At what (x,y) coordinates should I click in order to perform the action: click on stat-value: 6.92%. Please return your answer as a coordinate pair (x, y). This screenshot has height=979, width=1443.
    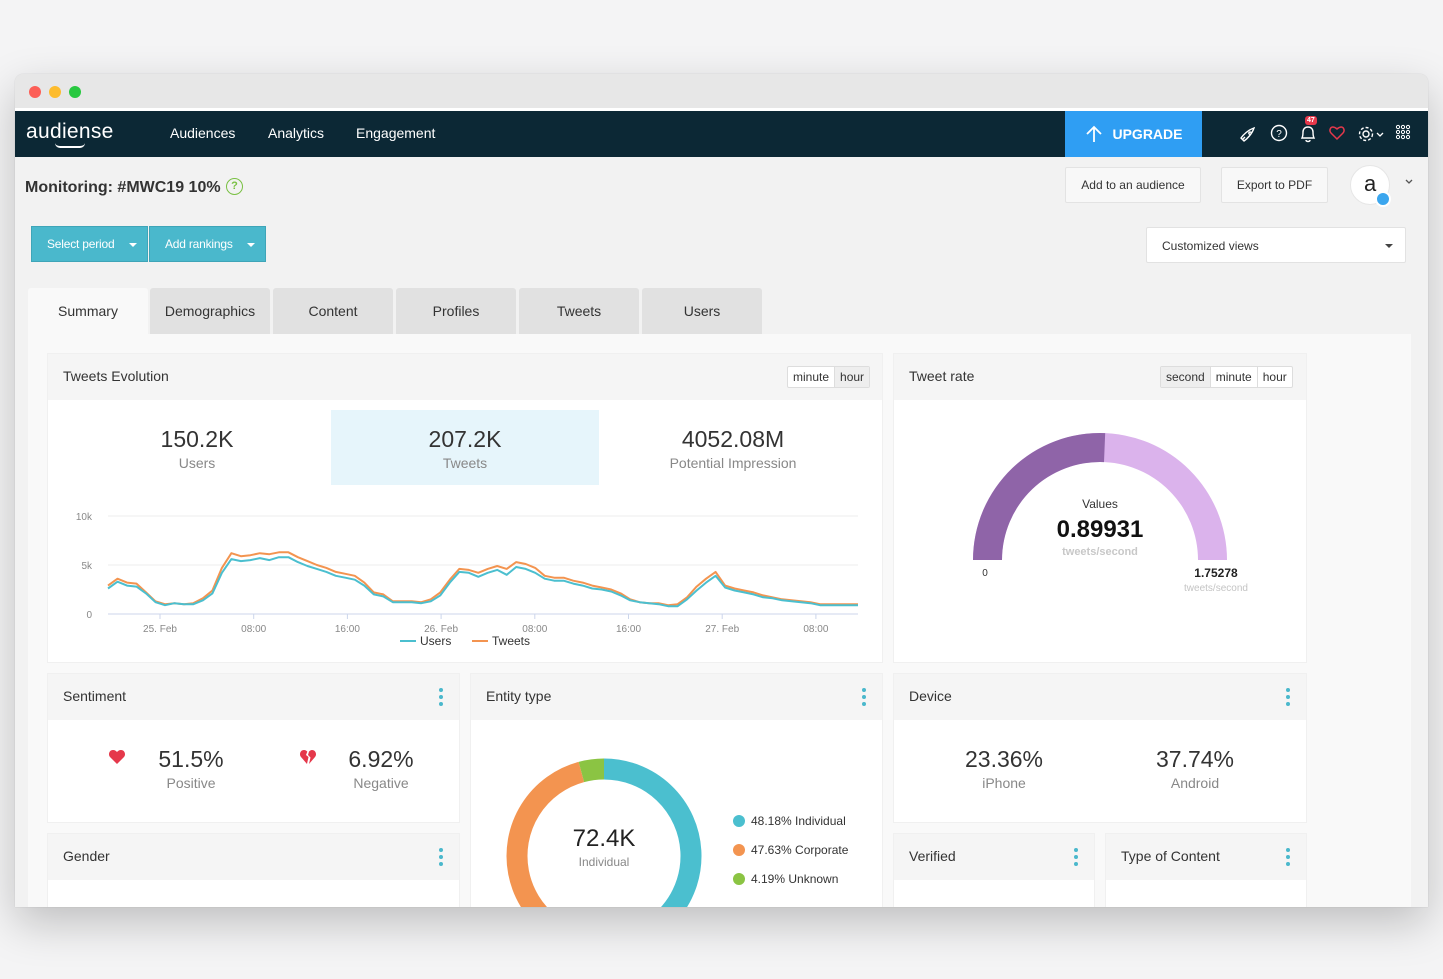
    Looking at the image, I should click on (381, 759).